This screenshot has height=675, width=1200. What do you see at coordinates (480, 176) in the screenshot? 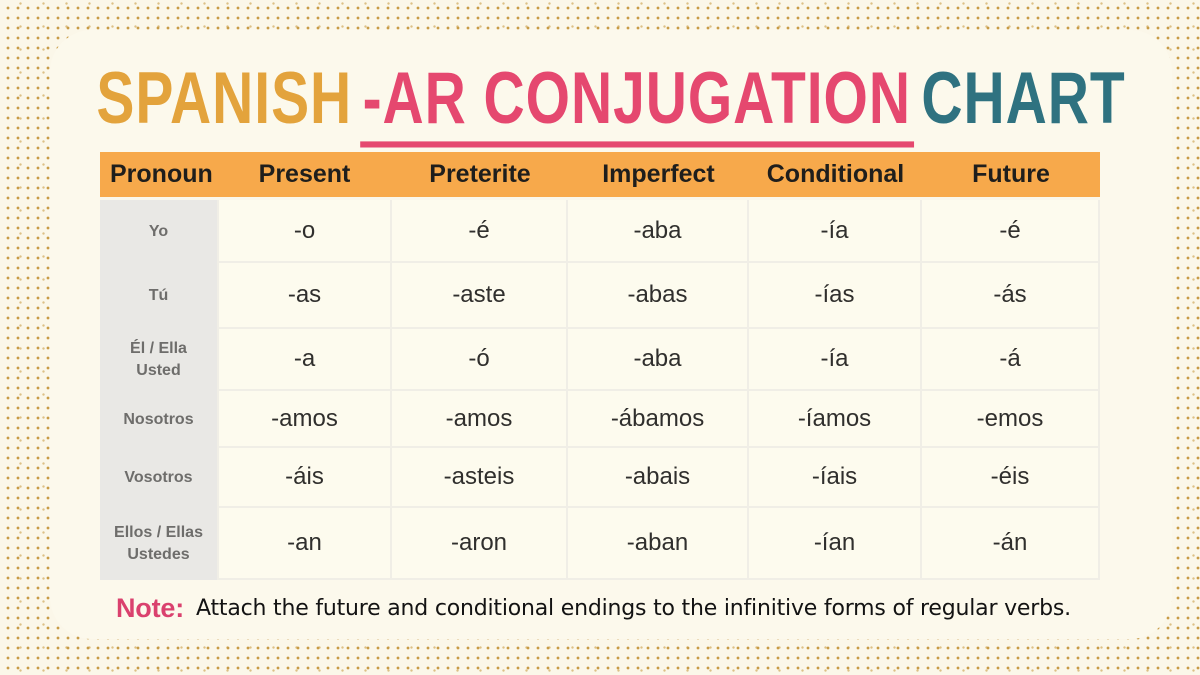
I see `header-cell-preterite: Preterite` at bounding box center [480, 176].